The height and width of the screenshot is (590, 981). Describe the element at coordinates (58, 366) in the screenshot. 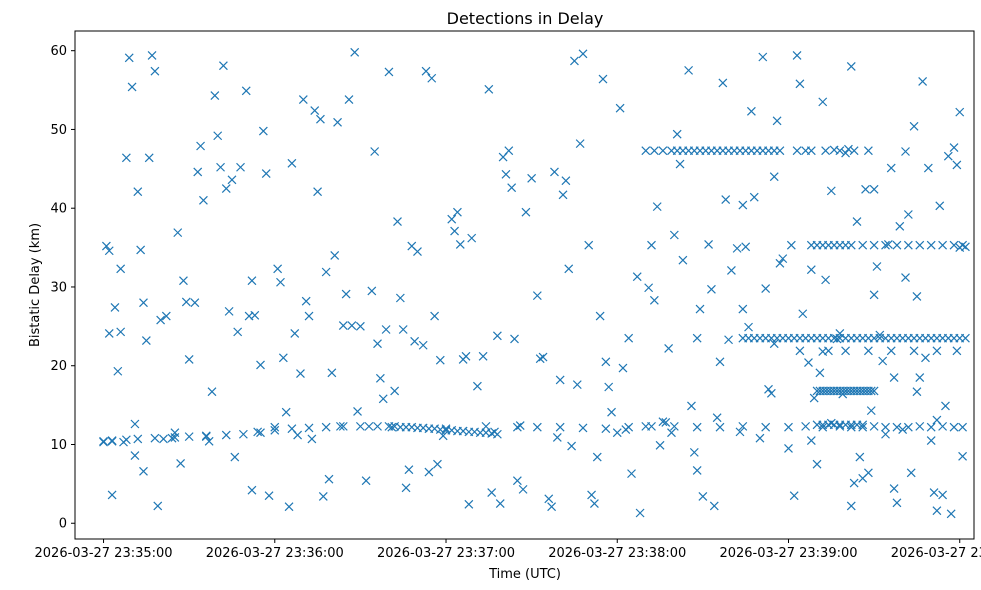

I see `y-tick-label: 20` at that location.